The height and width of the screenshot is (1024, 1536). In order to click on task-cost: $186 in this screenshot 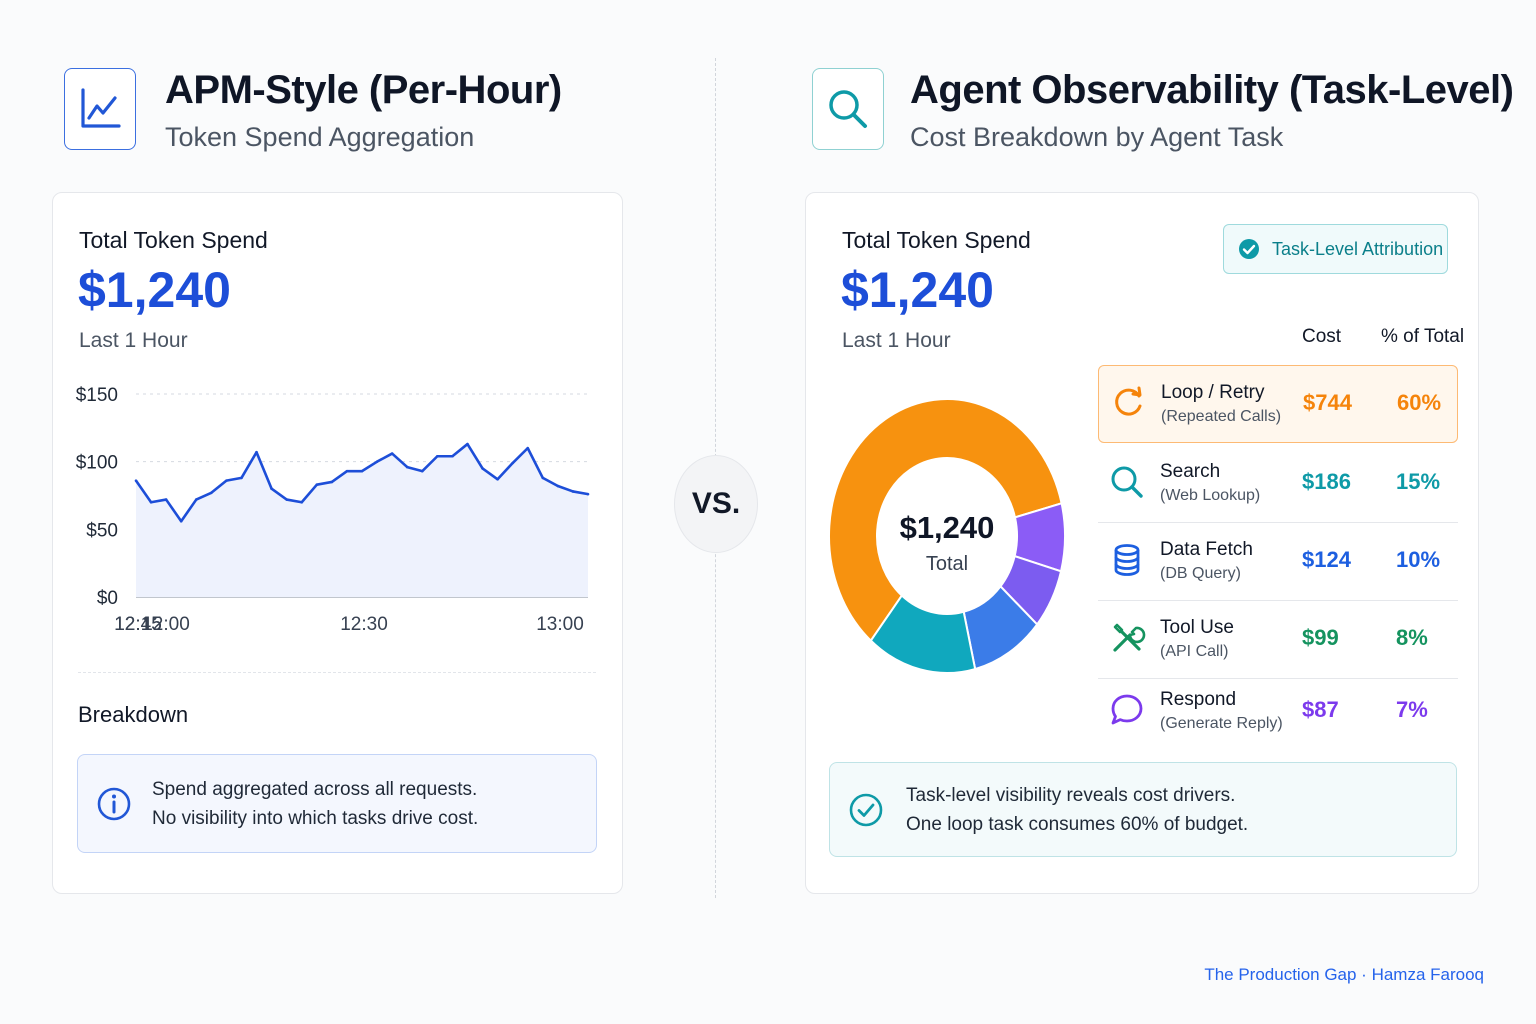, I will do `click(1326, 481)`.